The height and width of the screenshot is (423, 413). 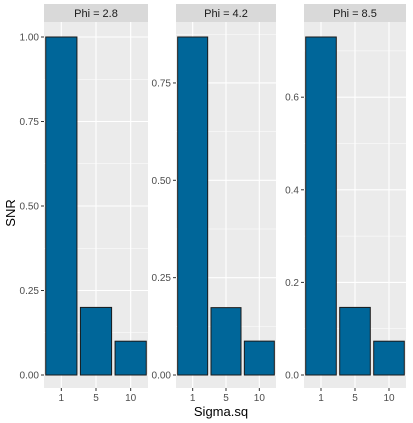 What do you see at coordinates (292, 190) in the screenshot?
I see `y-tick-label: 0.4` at bounding box center [292, 190].